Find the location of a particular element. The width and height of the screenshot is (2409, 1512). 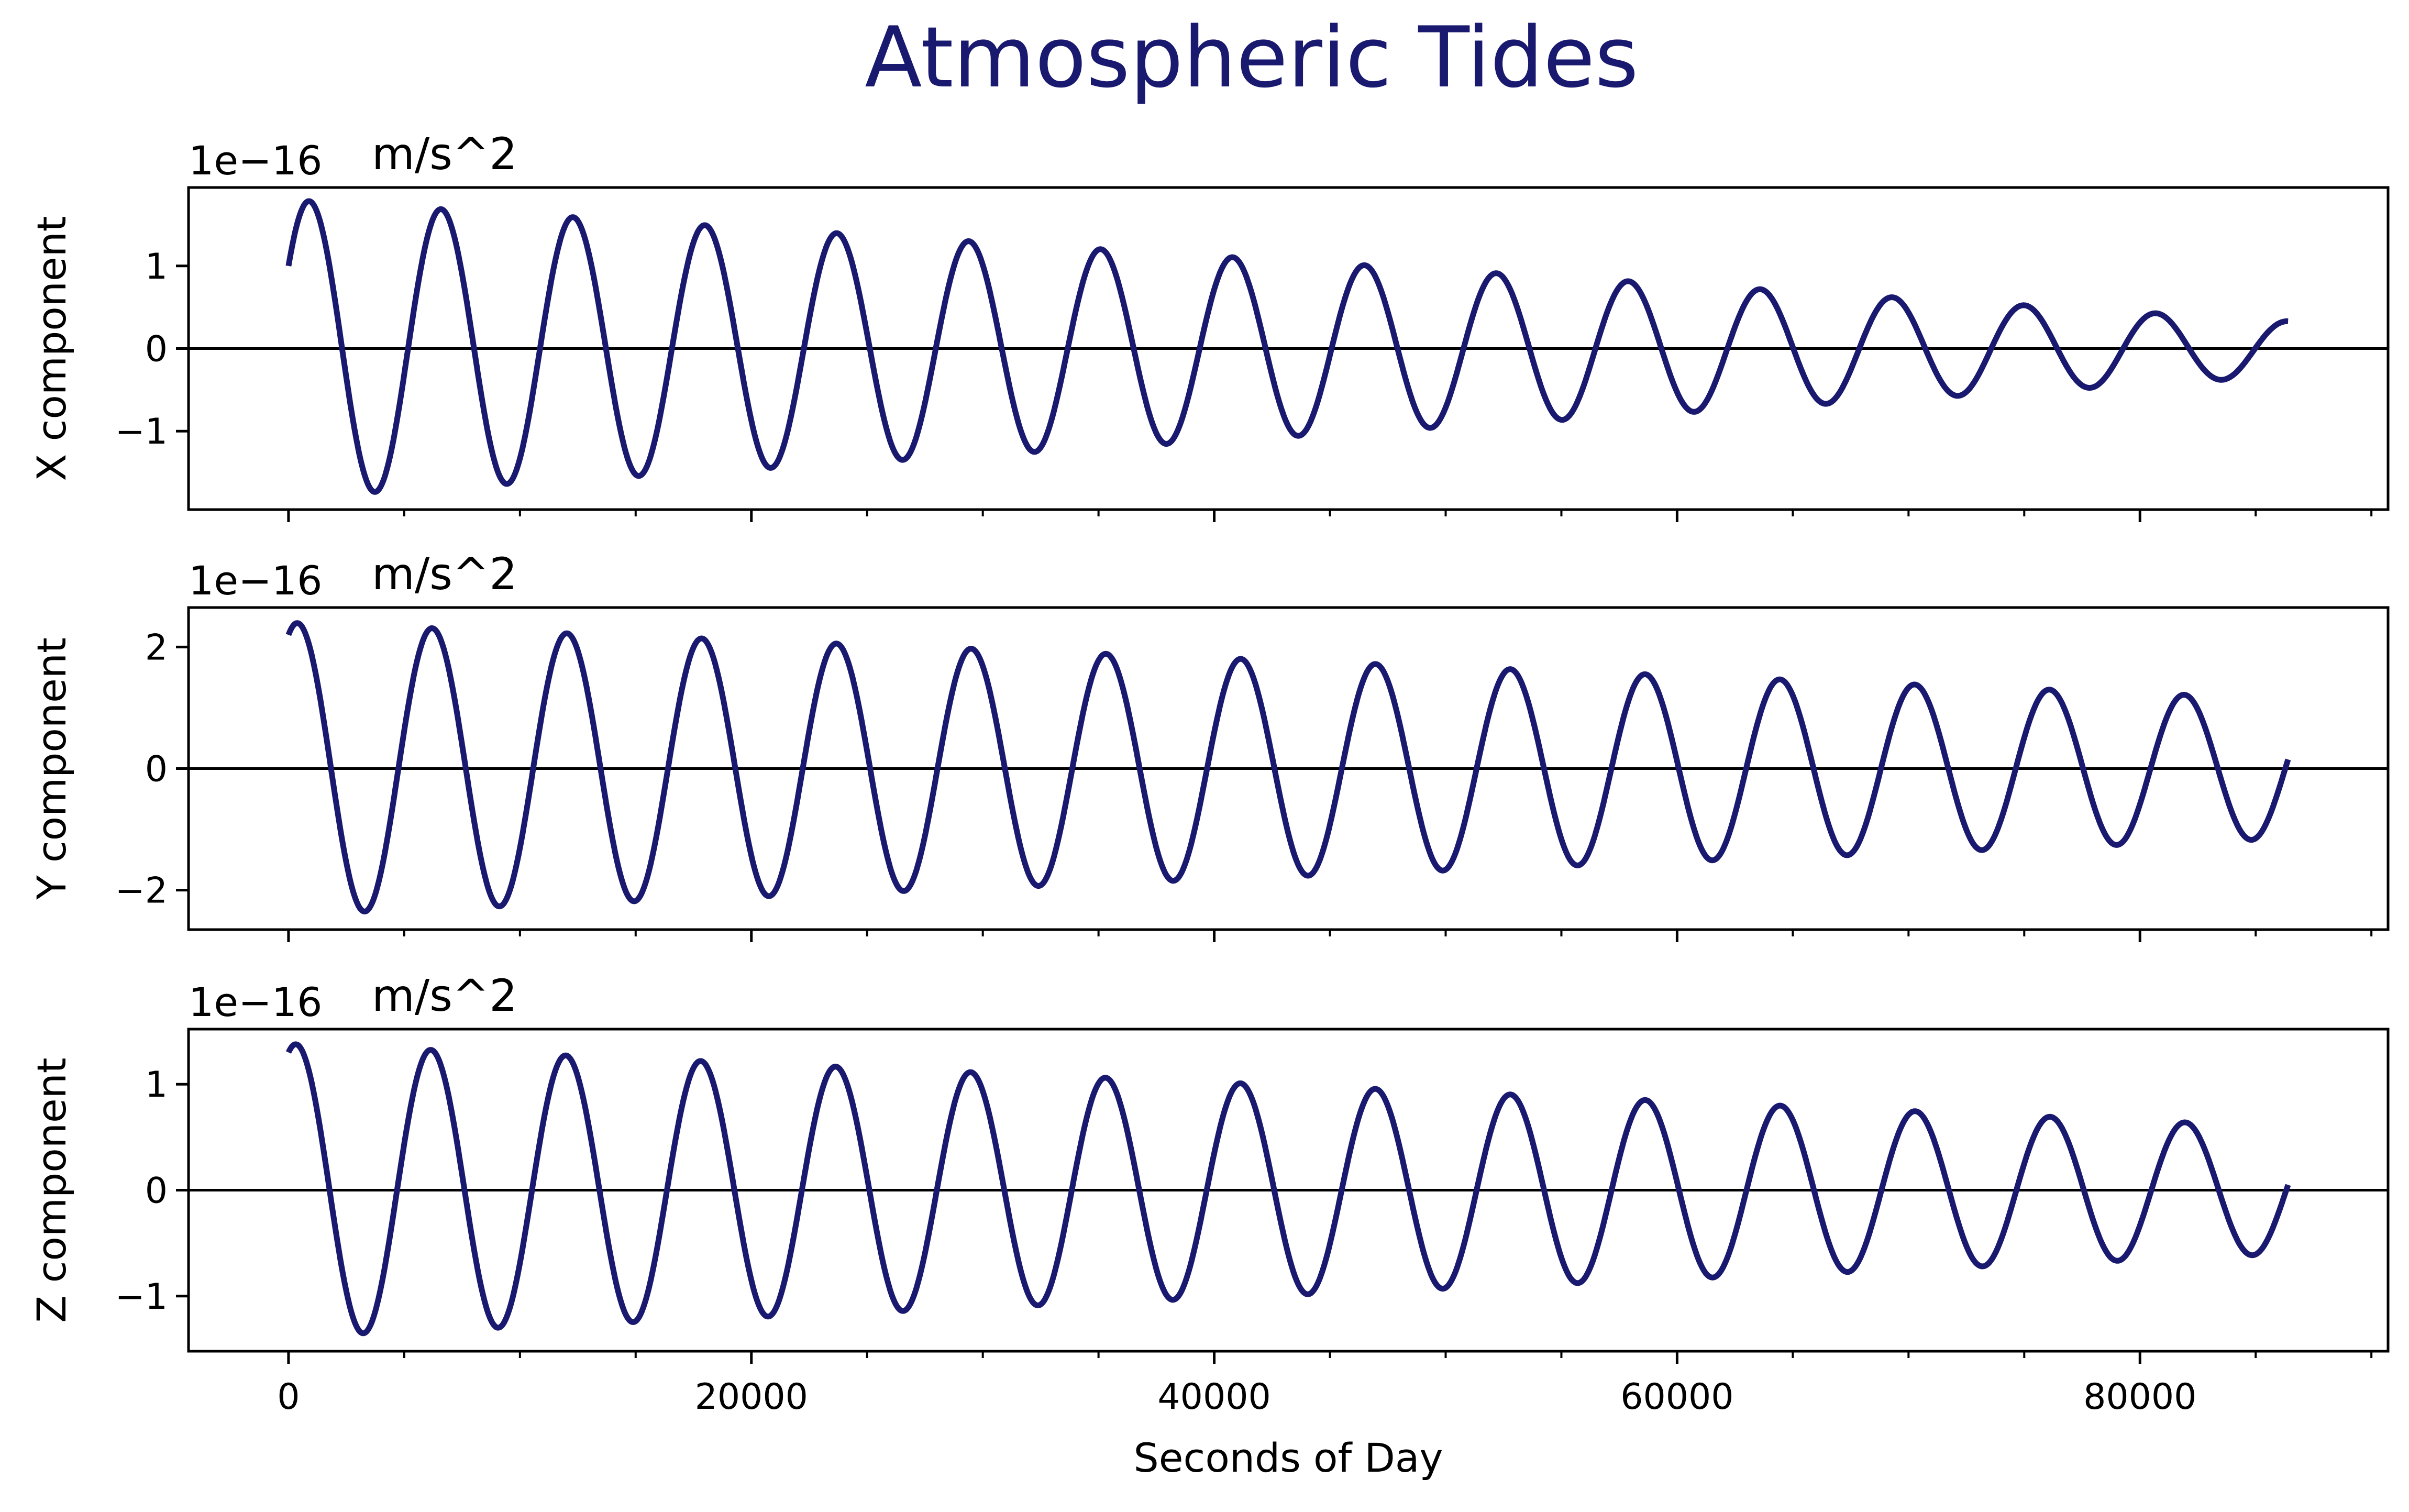

x-tick-label: 0 is located at coordinates (288, 1397).